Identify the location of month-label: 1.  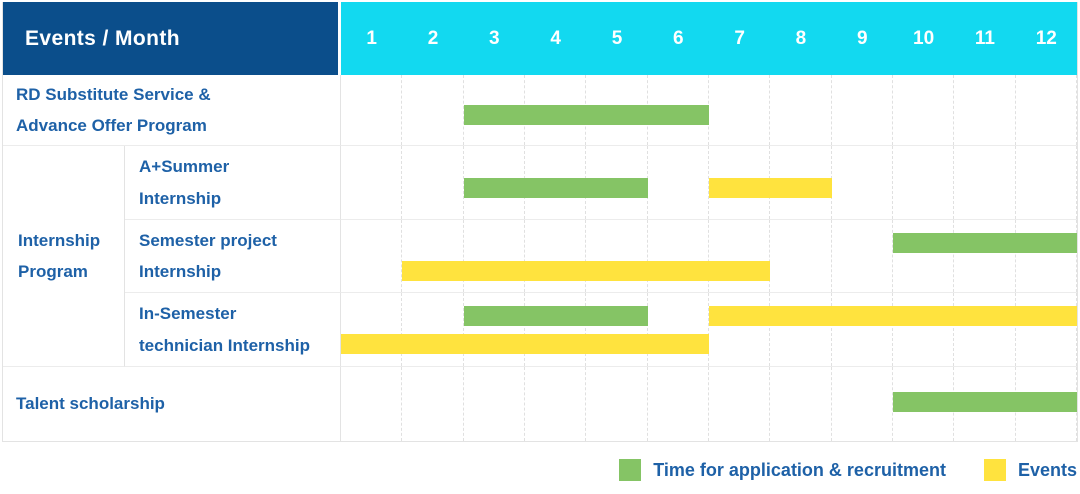
(371, 38).